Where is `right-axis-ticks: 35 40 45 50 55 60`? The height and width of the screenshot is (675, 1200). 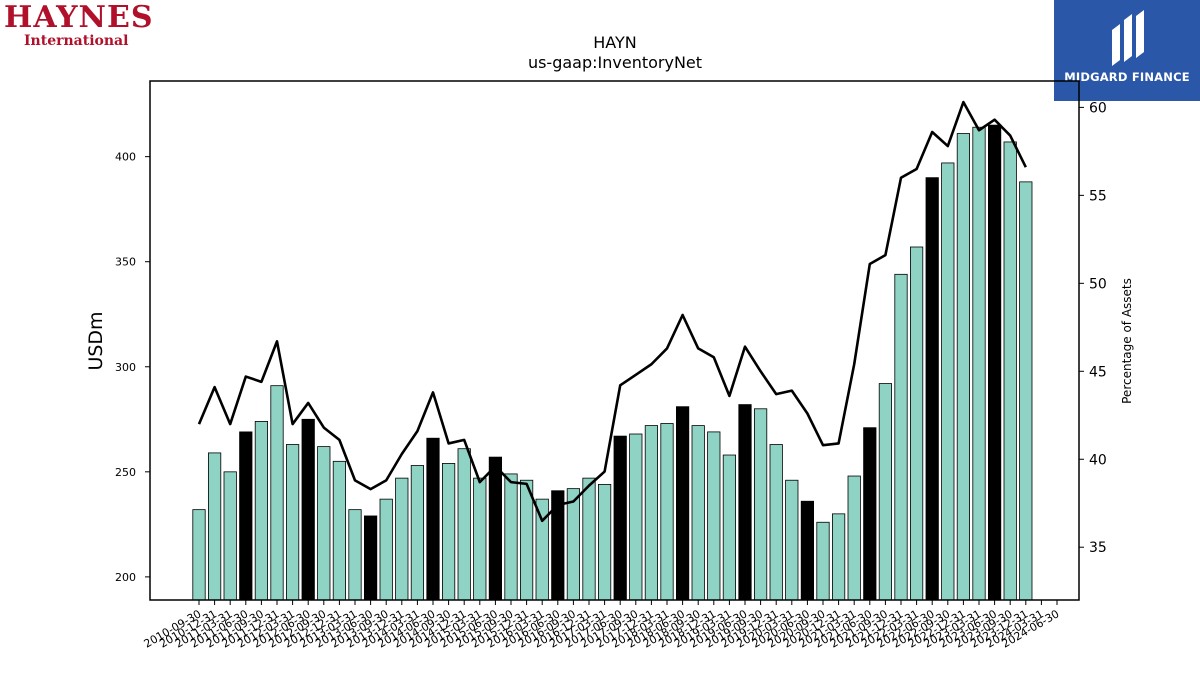
right-axis-ticks: 35 40 45 50 55 60 is located at coordinates (1093, 328).